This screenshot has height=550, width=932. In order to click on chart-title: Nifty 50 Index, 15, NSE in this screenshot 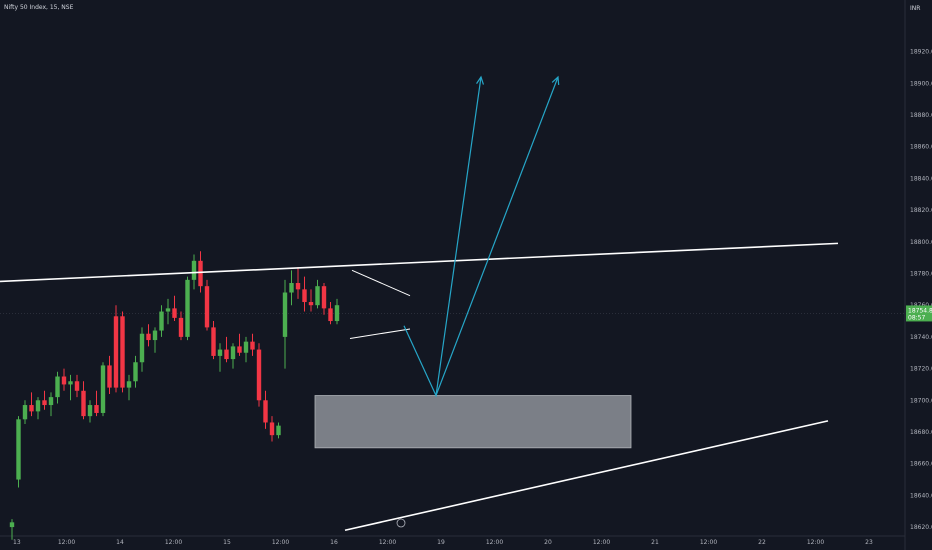, I will do `click(39, 7)`.